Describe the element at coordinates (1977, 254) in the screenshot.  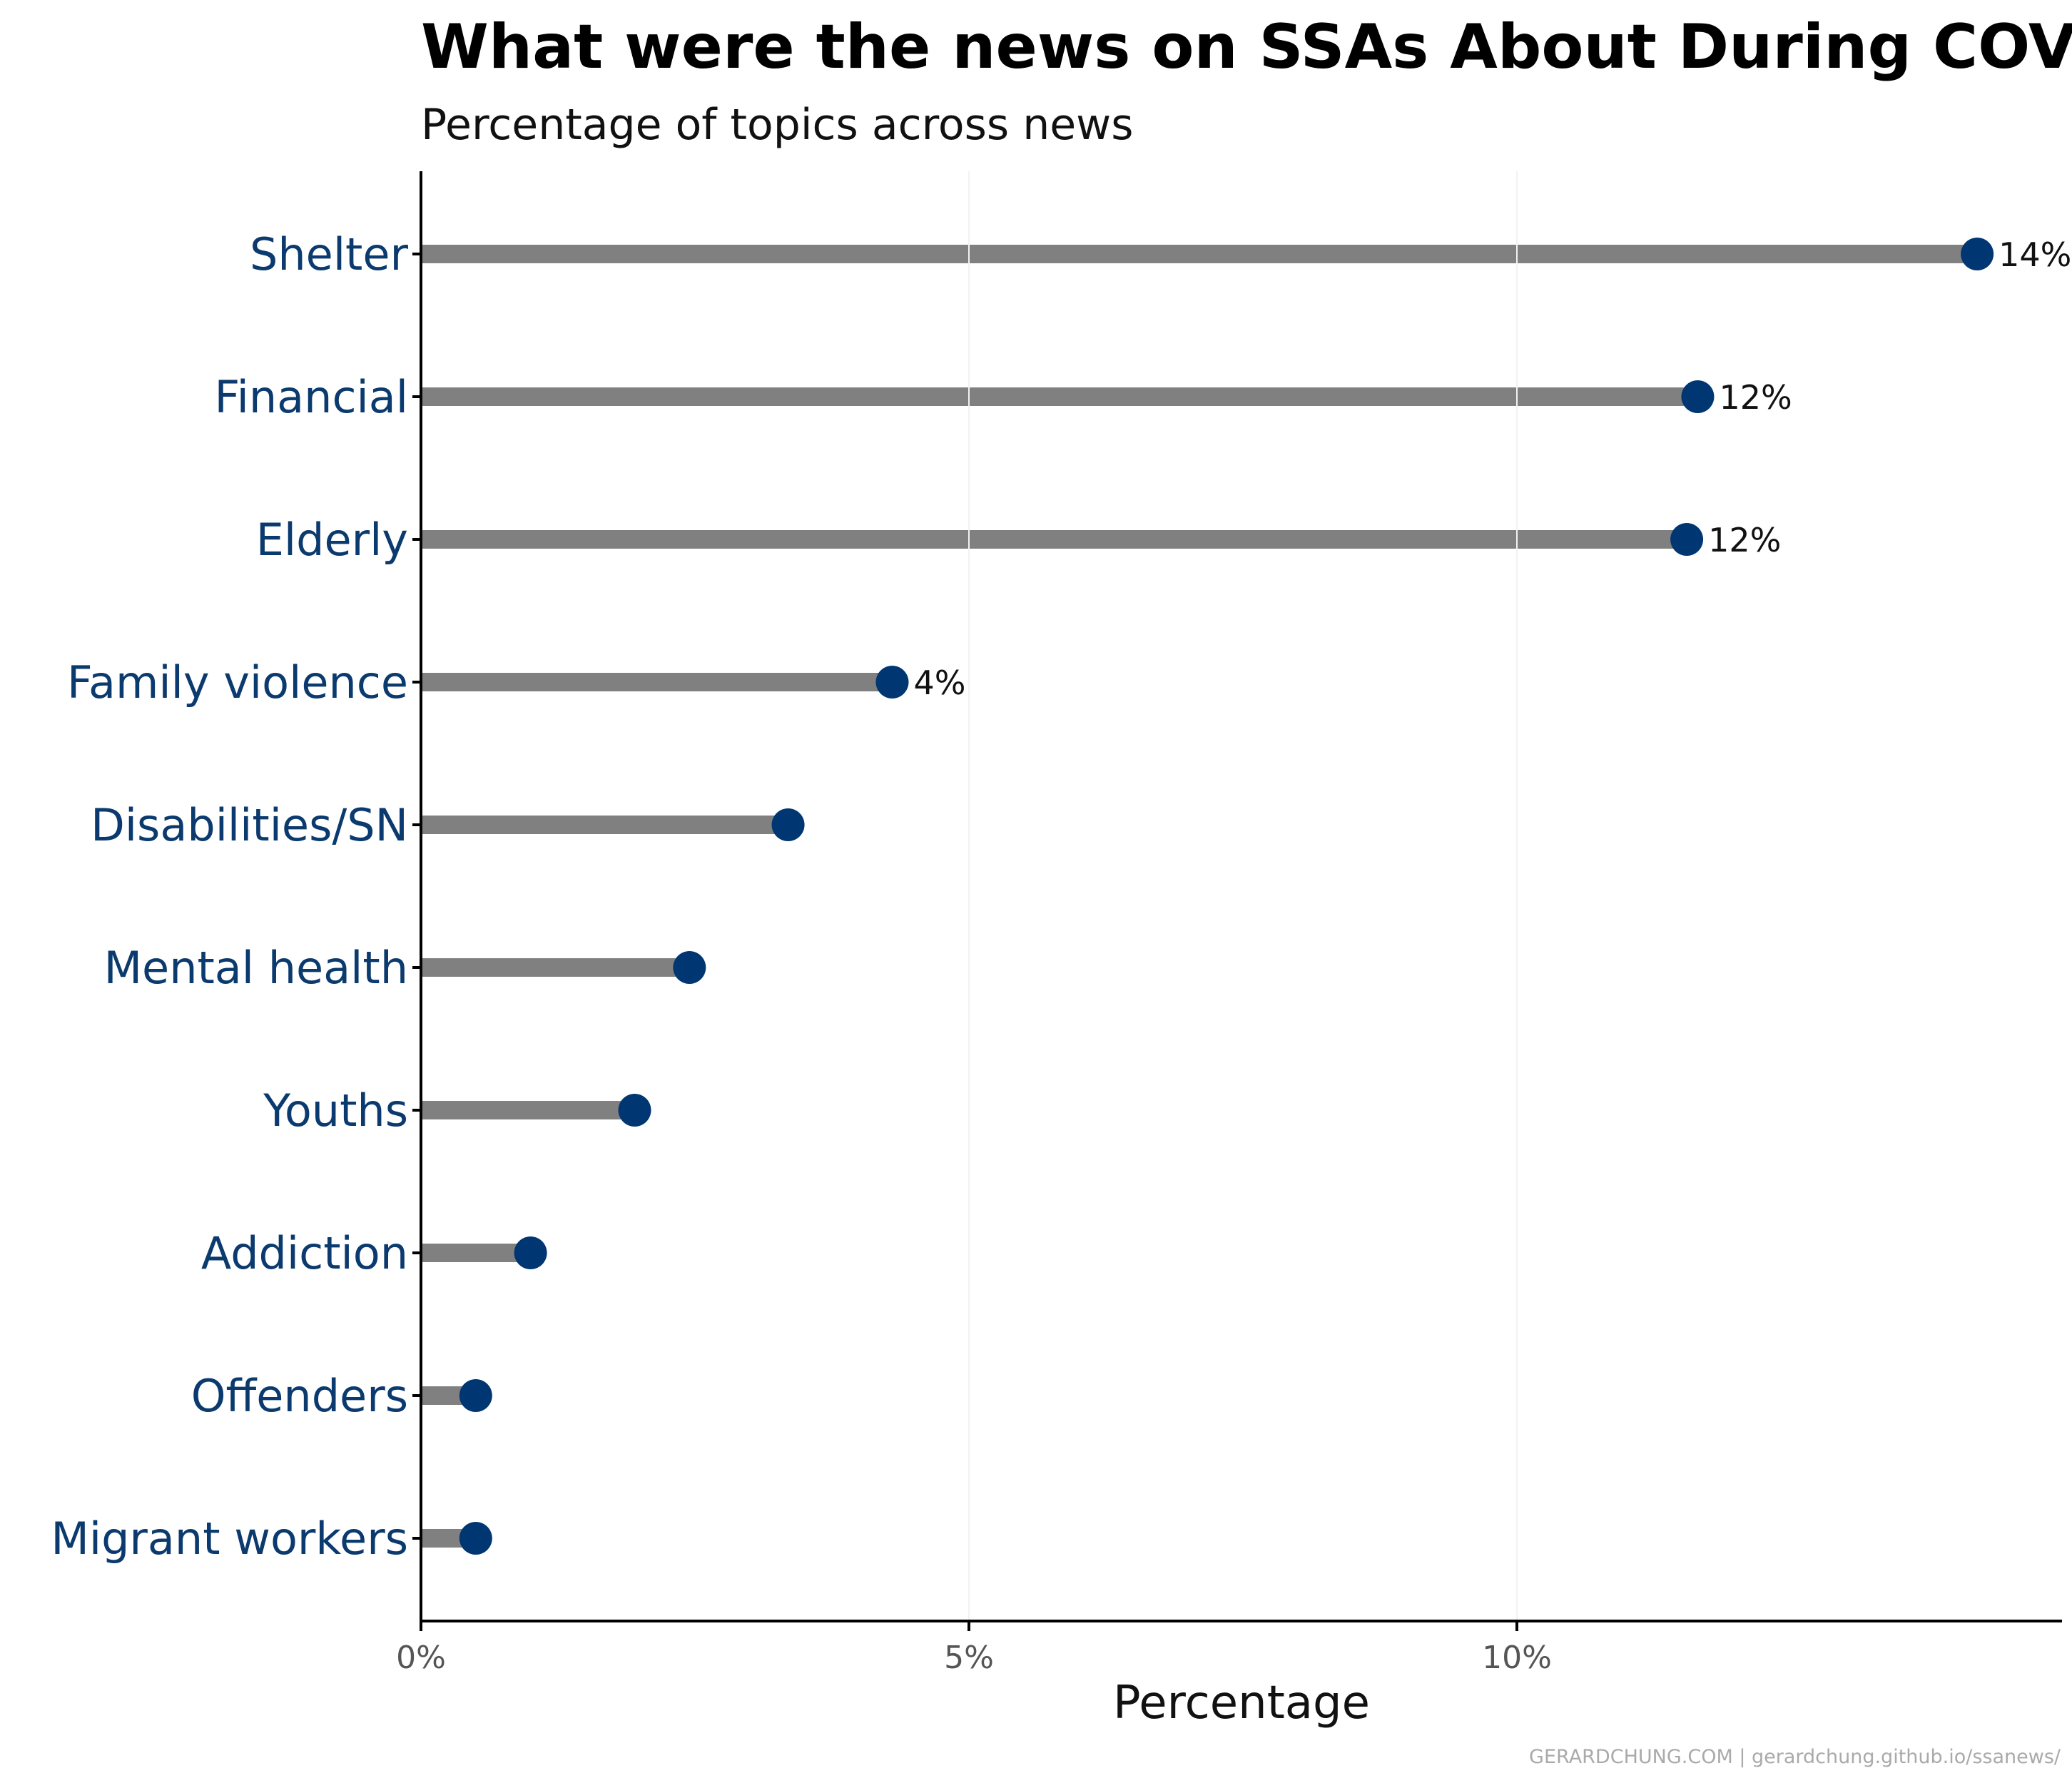
I see `dot-shelter` at that location.